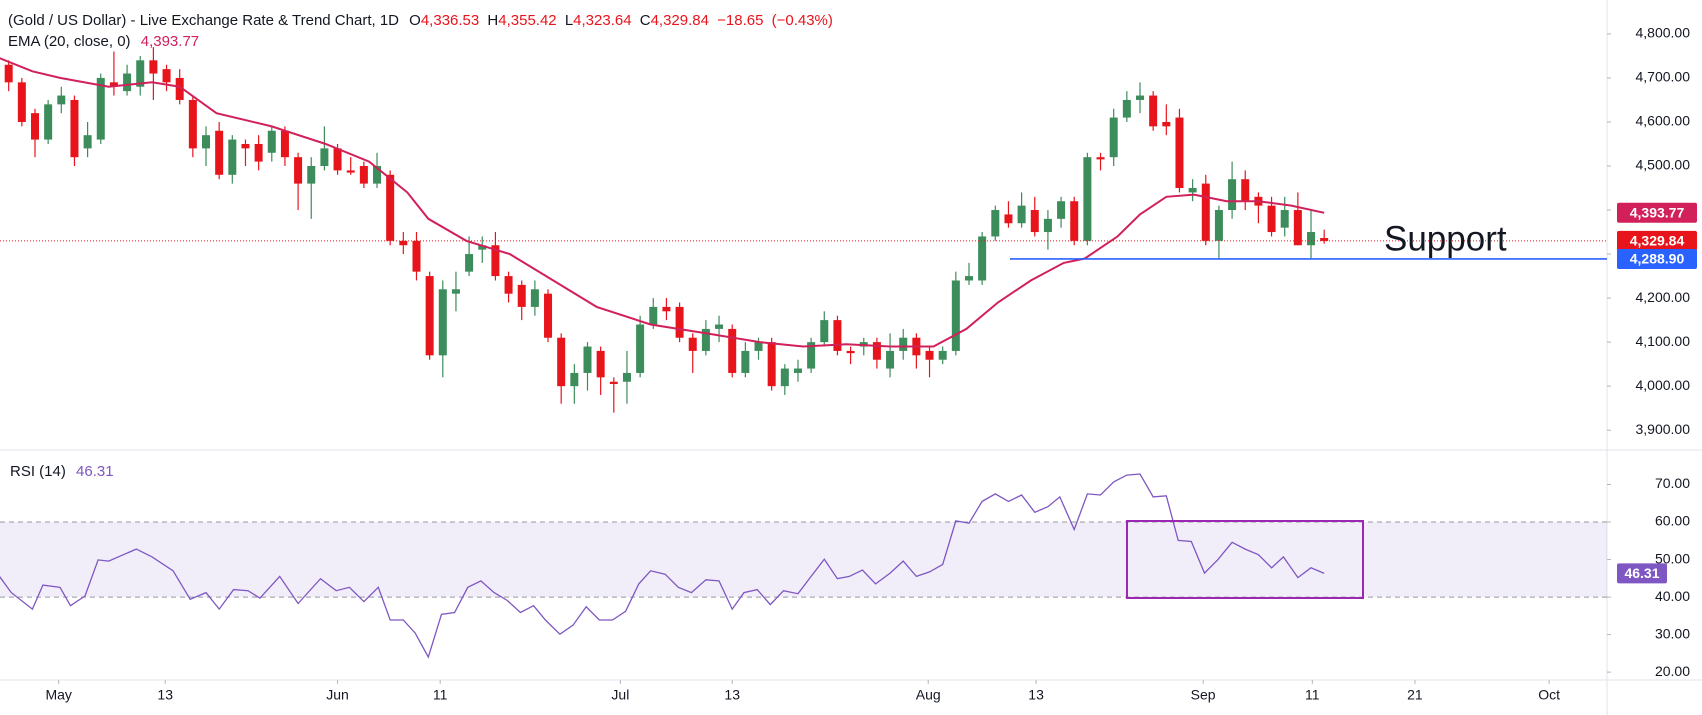 The width and height of the screenshot is (1702, 715). Describe the element at coordinates (527, 20) in the screenshot. I see `ohlc-value: 4,355.42` at that location.